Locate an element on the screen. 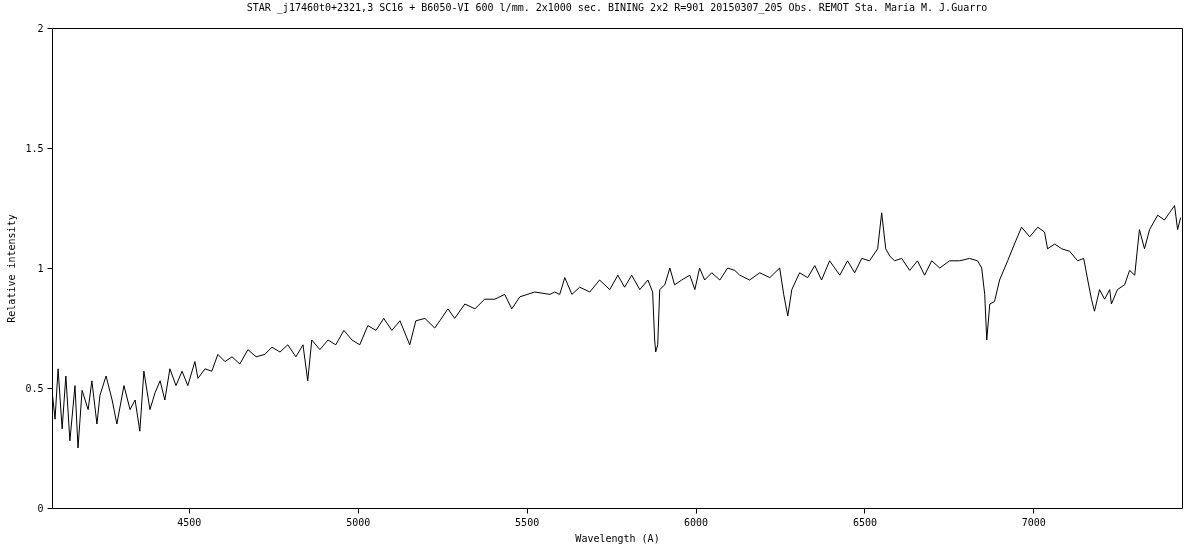 This screenshot has width=1200, height=550. x-tick-label: 6000 is located at coordinates (696, 522).